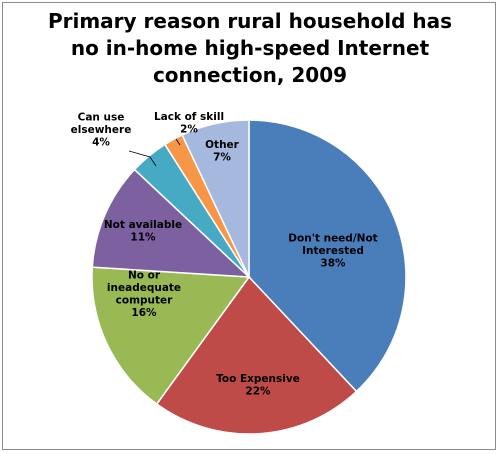  I want to click on slice-label-line-2-1: Too Expensive, so click(258, 379).